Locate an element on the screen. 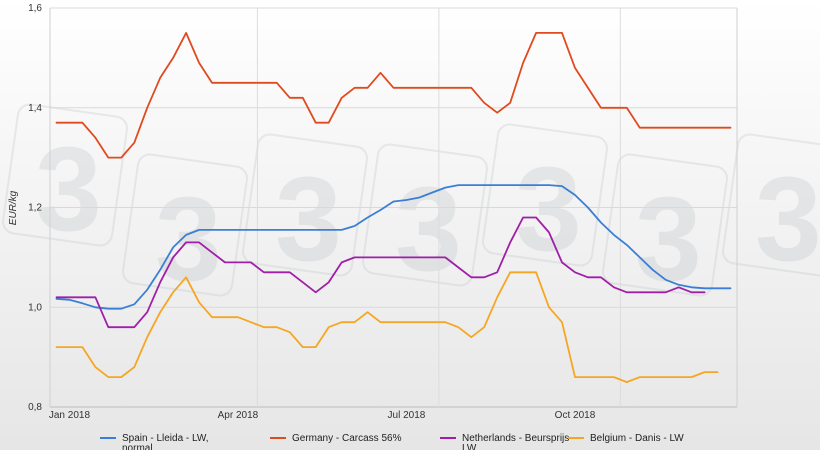 This screenshot has width=820, height=450. y-tick-label: 0,8 is located at coordinates (35, 407).